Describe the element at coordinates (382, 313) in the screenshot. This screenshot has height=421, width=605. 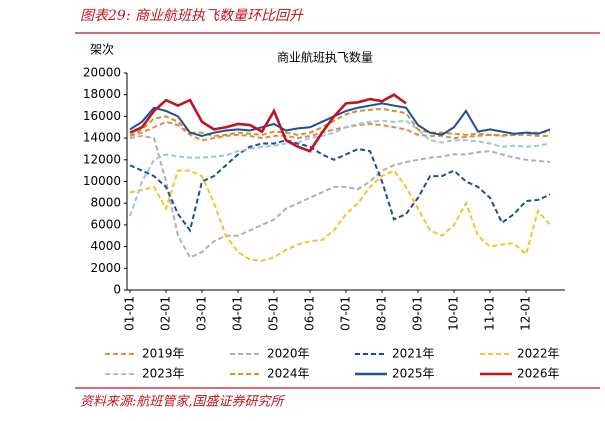
I see `x-tick-label: 08-01` at that location.